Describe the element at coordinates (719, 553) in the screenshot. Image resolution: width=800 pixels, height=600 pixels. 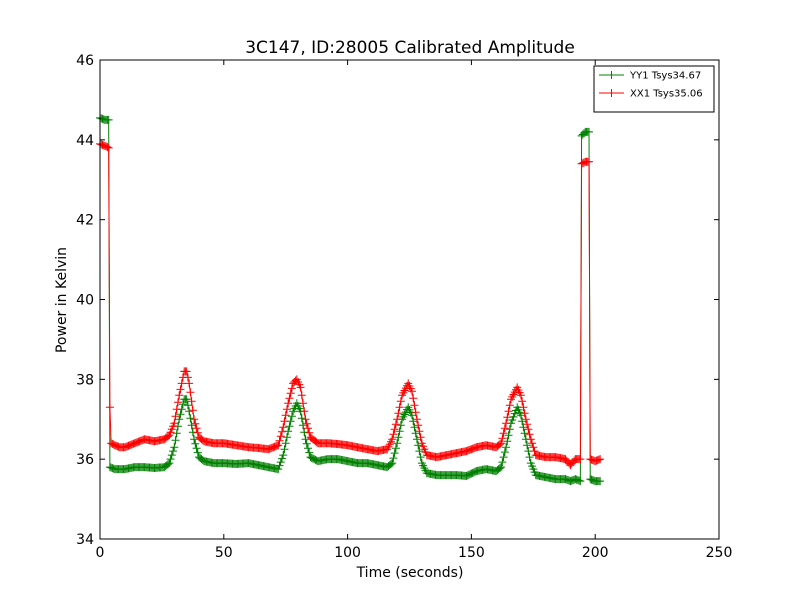
I see `x-tick-label: 250` at that location.